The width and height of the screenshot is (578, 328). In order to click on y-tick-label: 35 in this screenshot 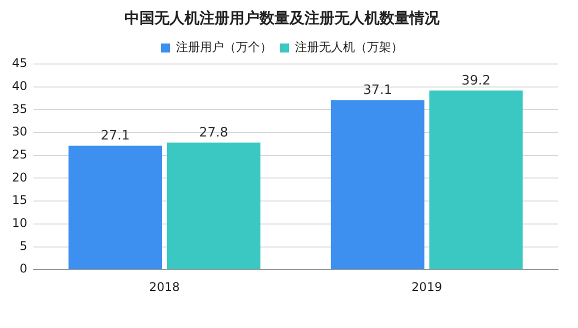, I will do `click(20, 109)`.